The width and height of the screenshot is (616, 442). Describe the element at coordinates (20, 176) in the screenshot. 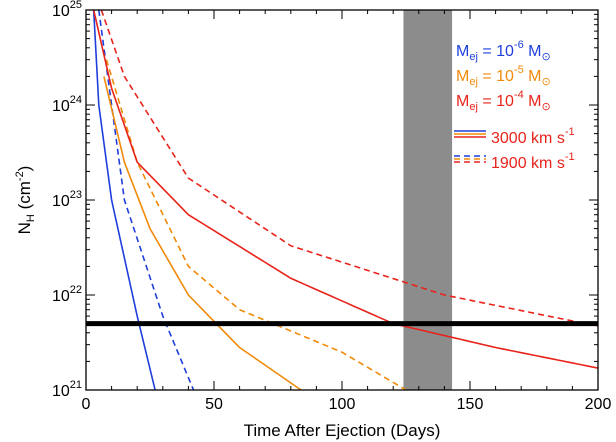

I see `y-axis-label-unit-sup: -2` at that location.